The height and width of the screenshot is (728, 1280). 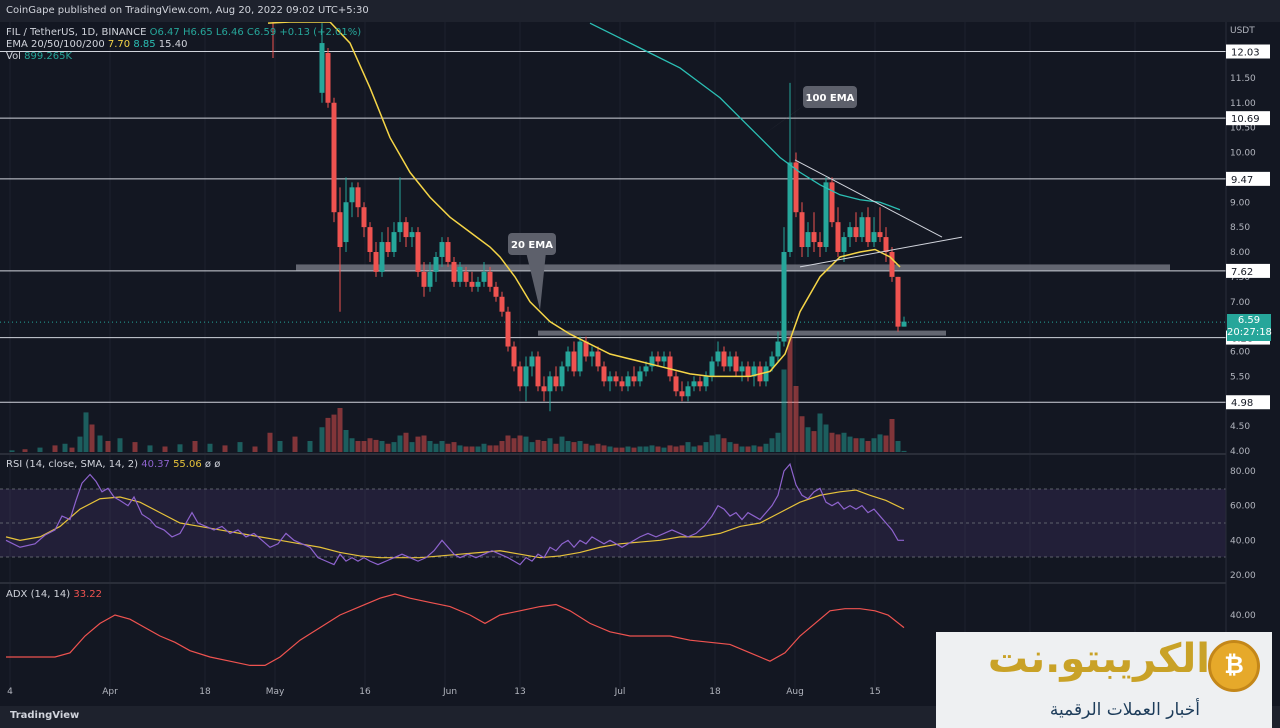 What do you see at coordinates (1104, 680) in the screenshot?
I see `watermark: ₿ الكريبتو.نت أخبار العملات الرقمية` at bounding box center [1104, 680].